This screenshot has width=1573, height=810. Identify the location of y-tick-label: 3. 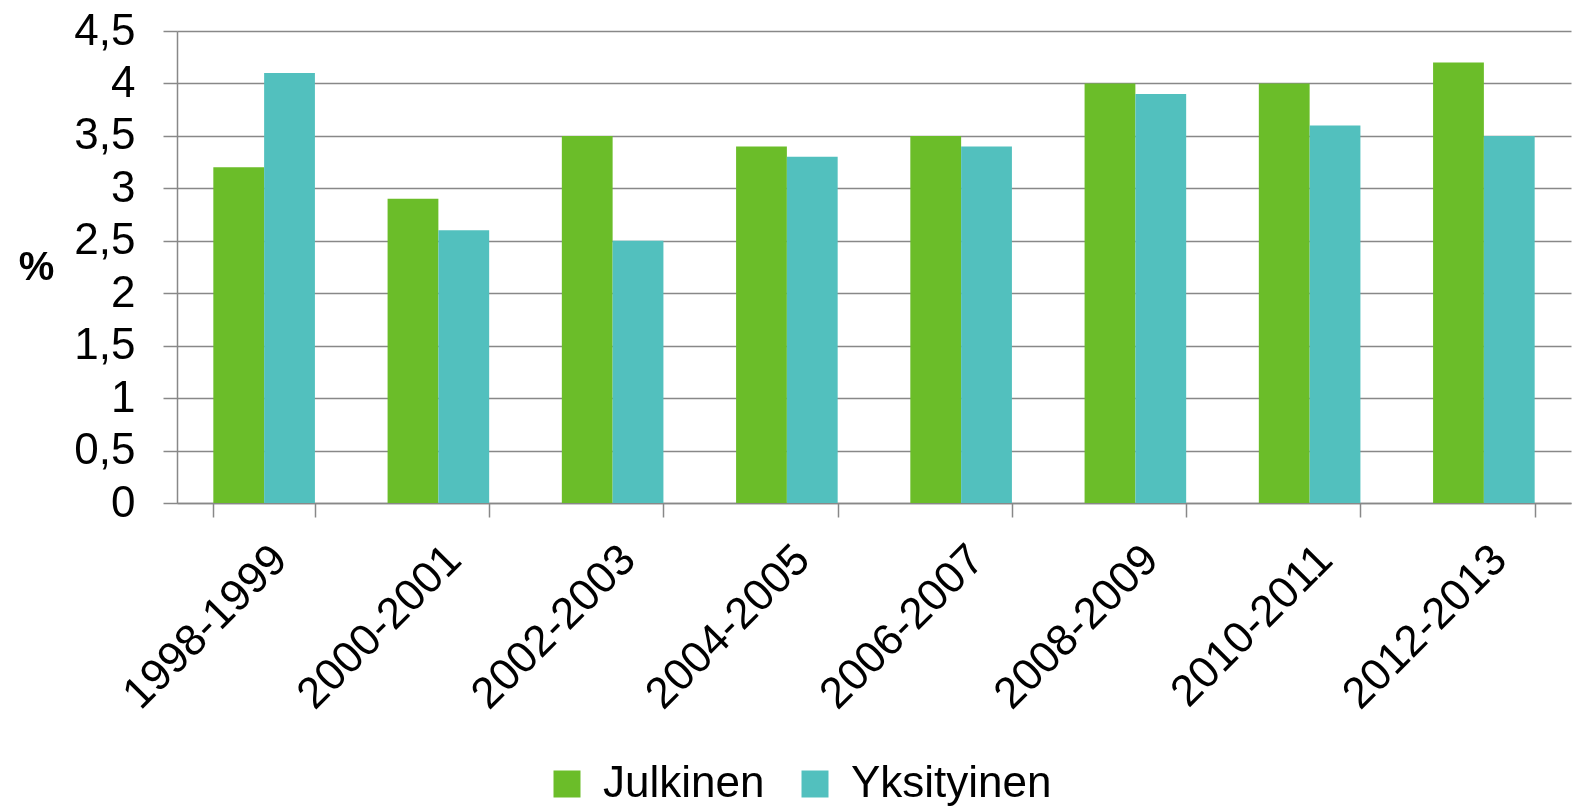
(123, 186).